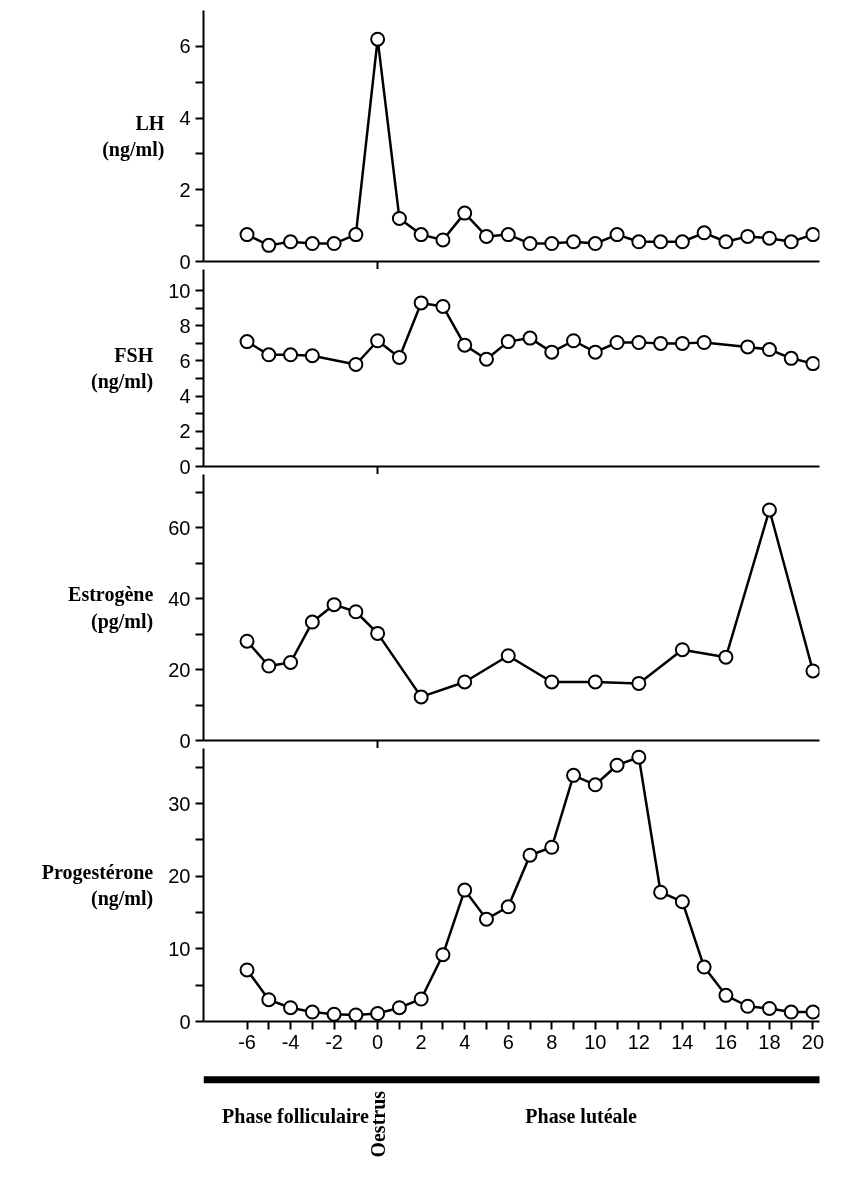 The width and height of the screenshot is (847, 1181). I want to click on x-tick-label: -6, so click(247, 1041).